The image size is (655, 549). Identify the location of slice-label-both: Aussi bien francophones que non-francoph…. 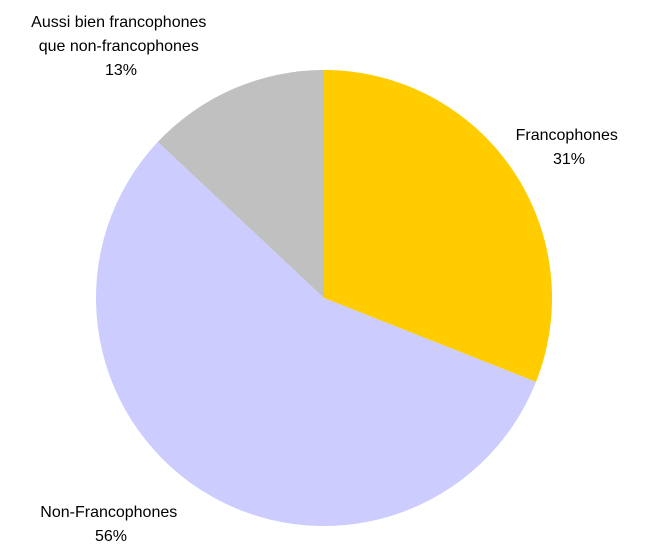
(121, 46).